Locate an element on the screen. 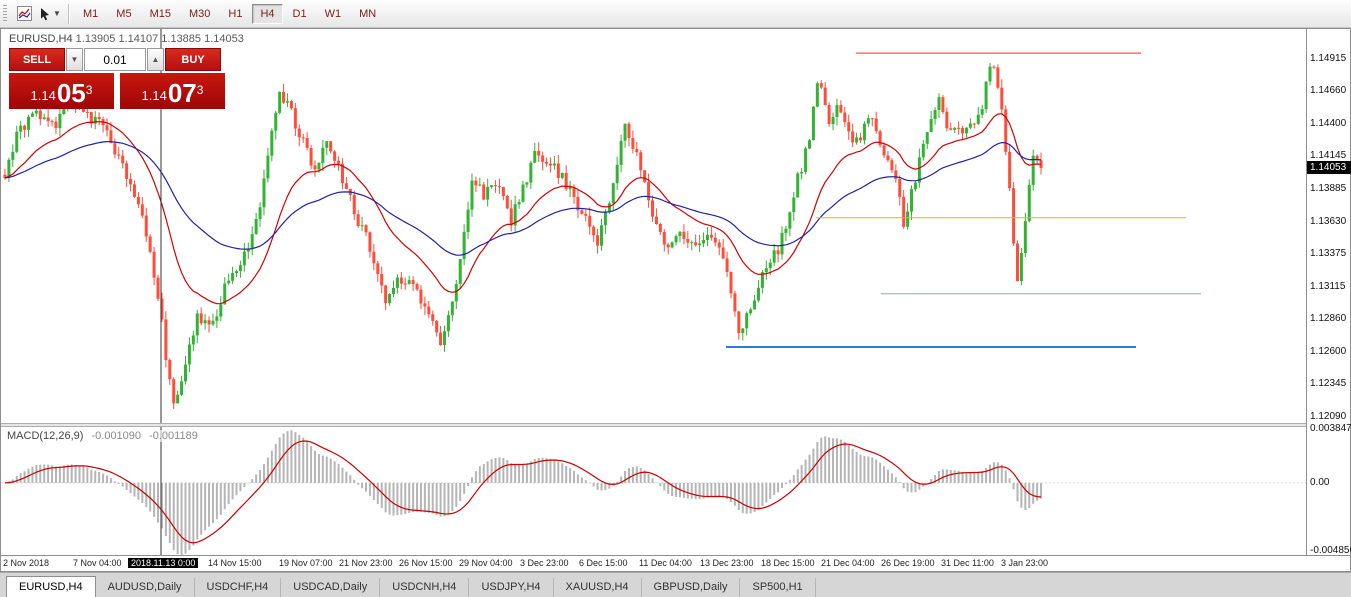  time-axis-label: 21 Nov 23:00 is located at coordinates (366, 563).